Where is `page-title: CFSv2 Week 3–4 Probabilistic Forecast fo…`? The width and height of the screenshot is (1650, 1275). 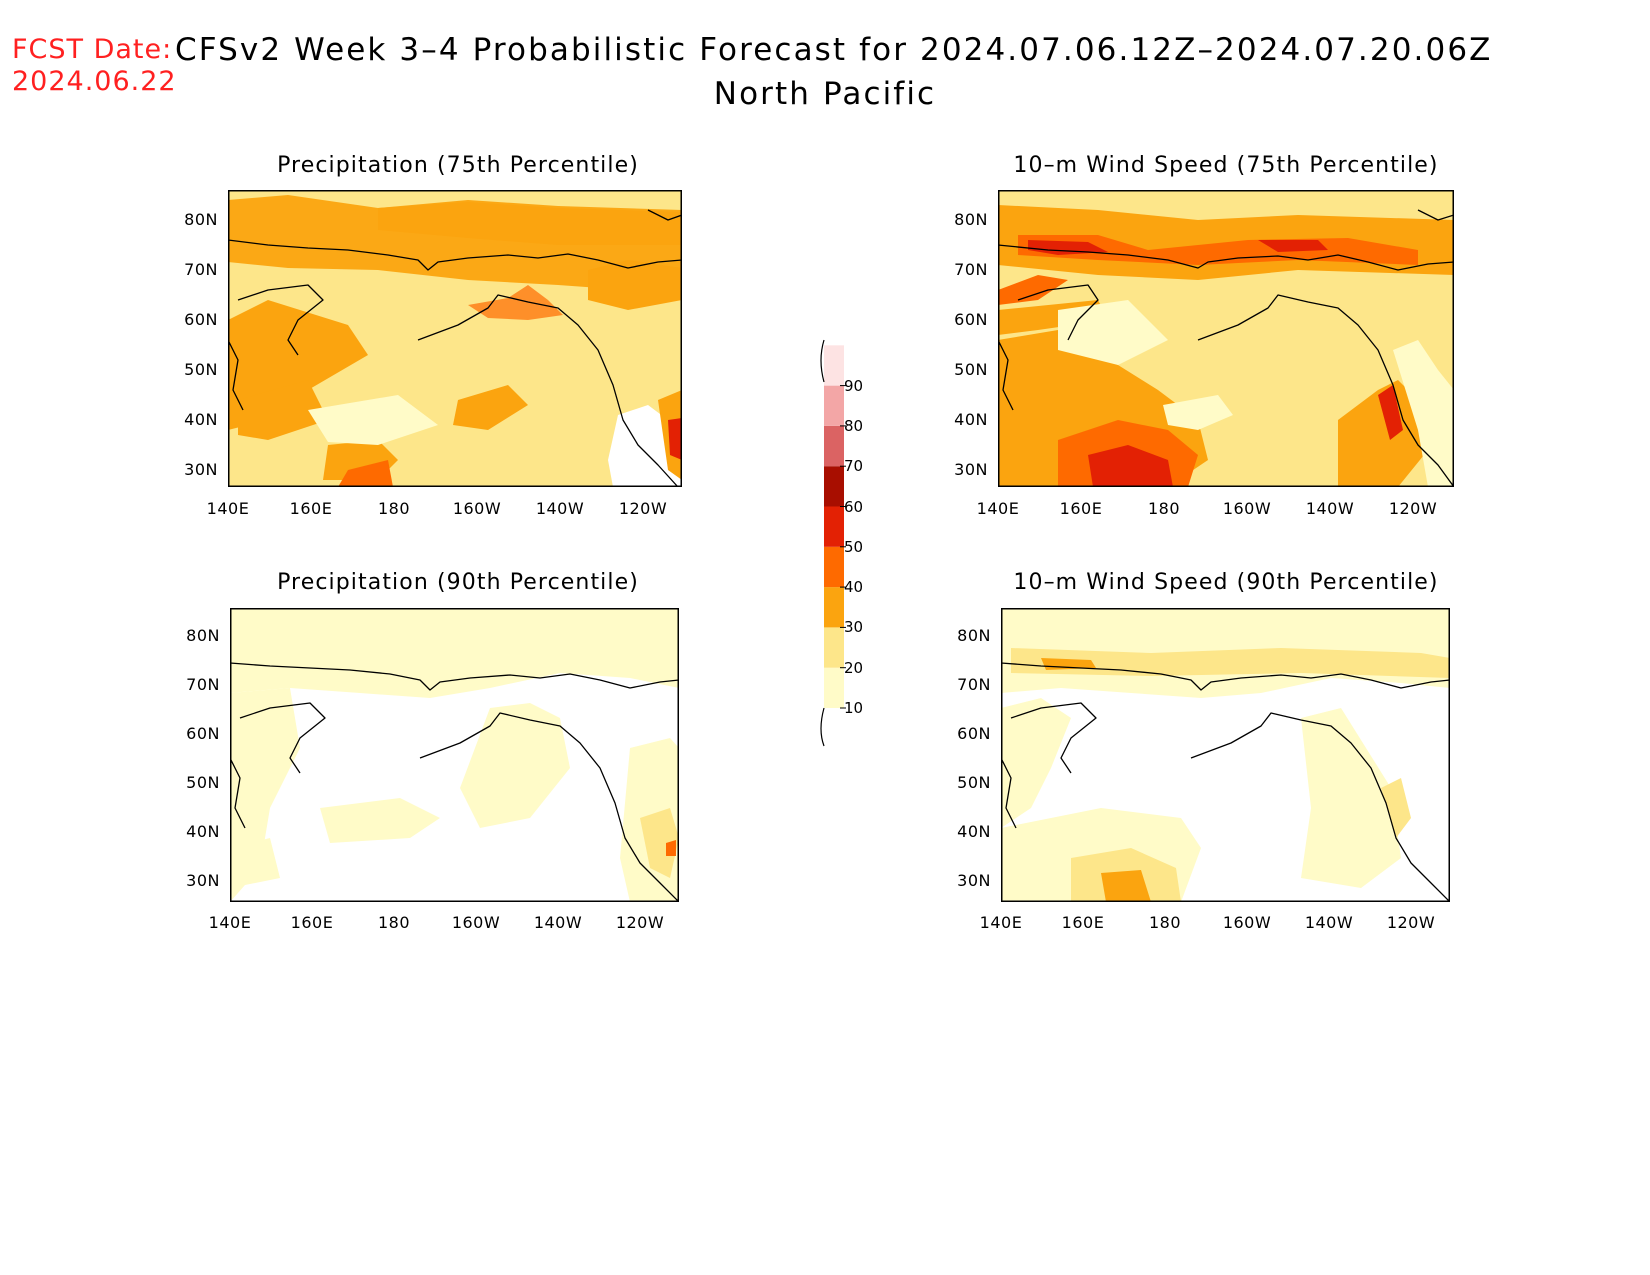
page-title: CFSv2 Week 3–4 Probabilistic Forecast fo… is located at coordinates (834, 50).